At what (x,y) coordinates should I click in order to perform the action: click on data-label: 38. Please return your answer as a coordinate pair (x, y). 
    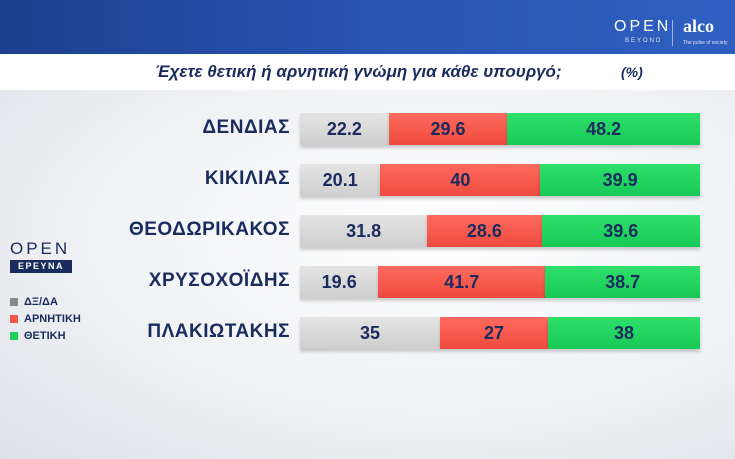
    Looking at the image, I should click on (624, 332).